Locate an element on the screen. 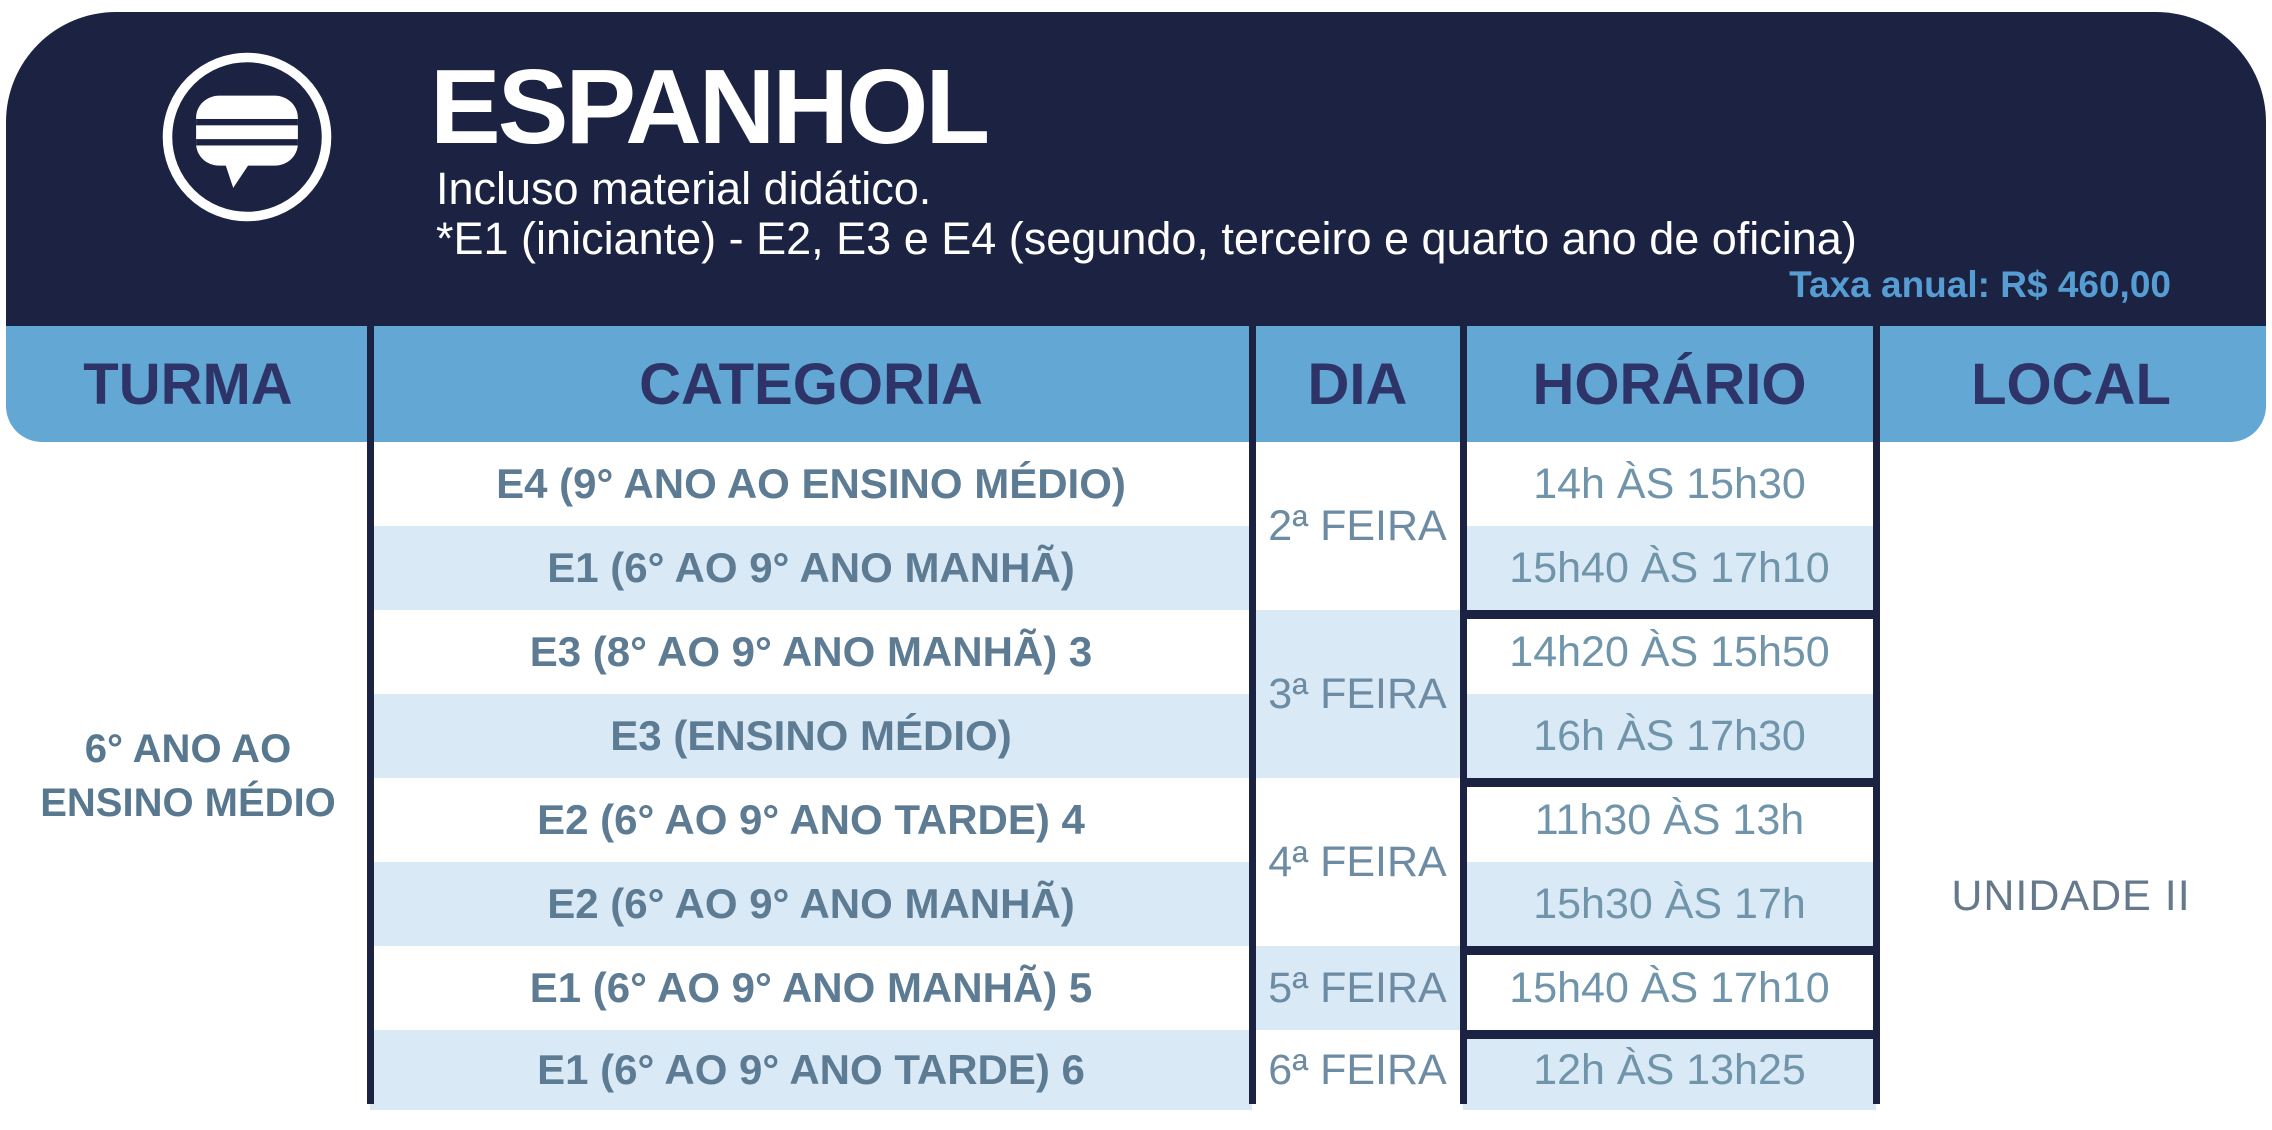 This screenshot has width=2272, height=1130. local-cell: UNIDADE II is located at coordinates (2071, 776).